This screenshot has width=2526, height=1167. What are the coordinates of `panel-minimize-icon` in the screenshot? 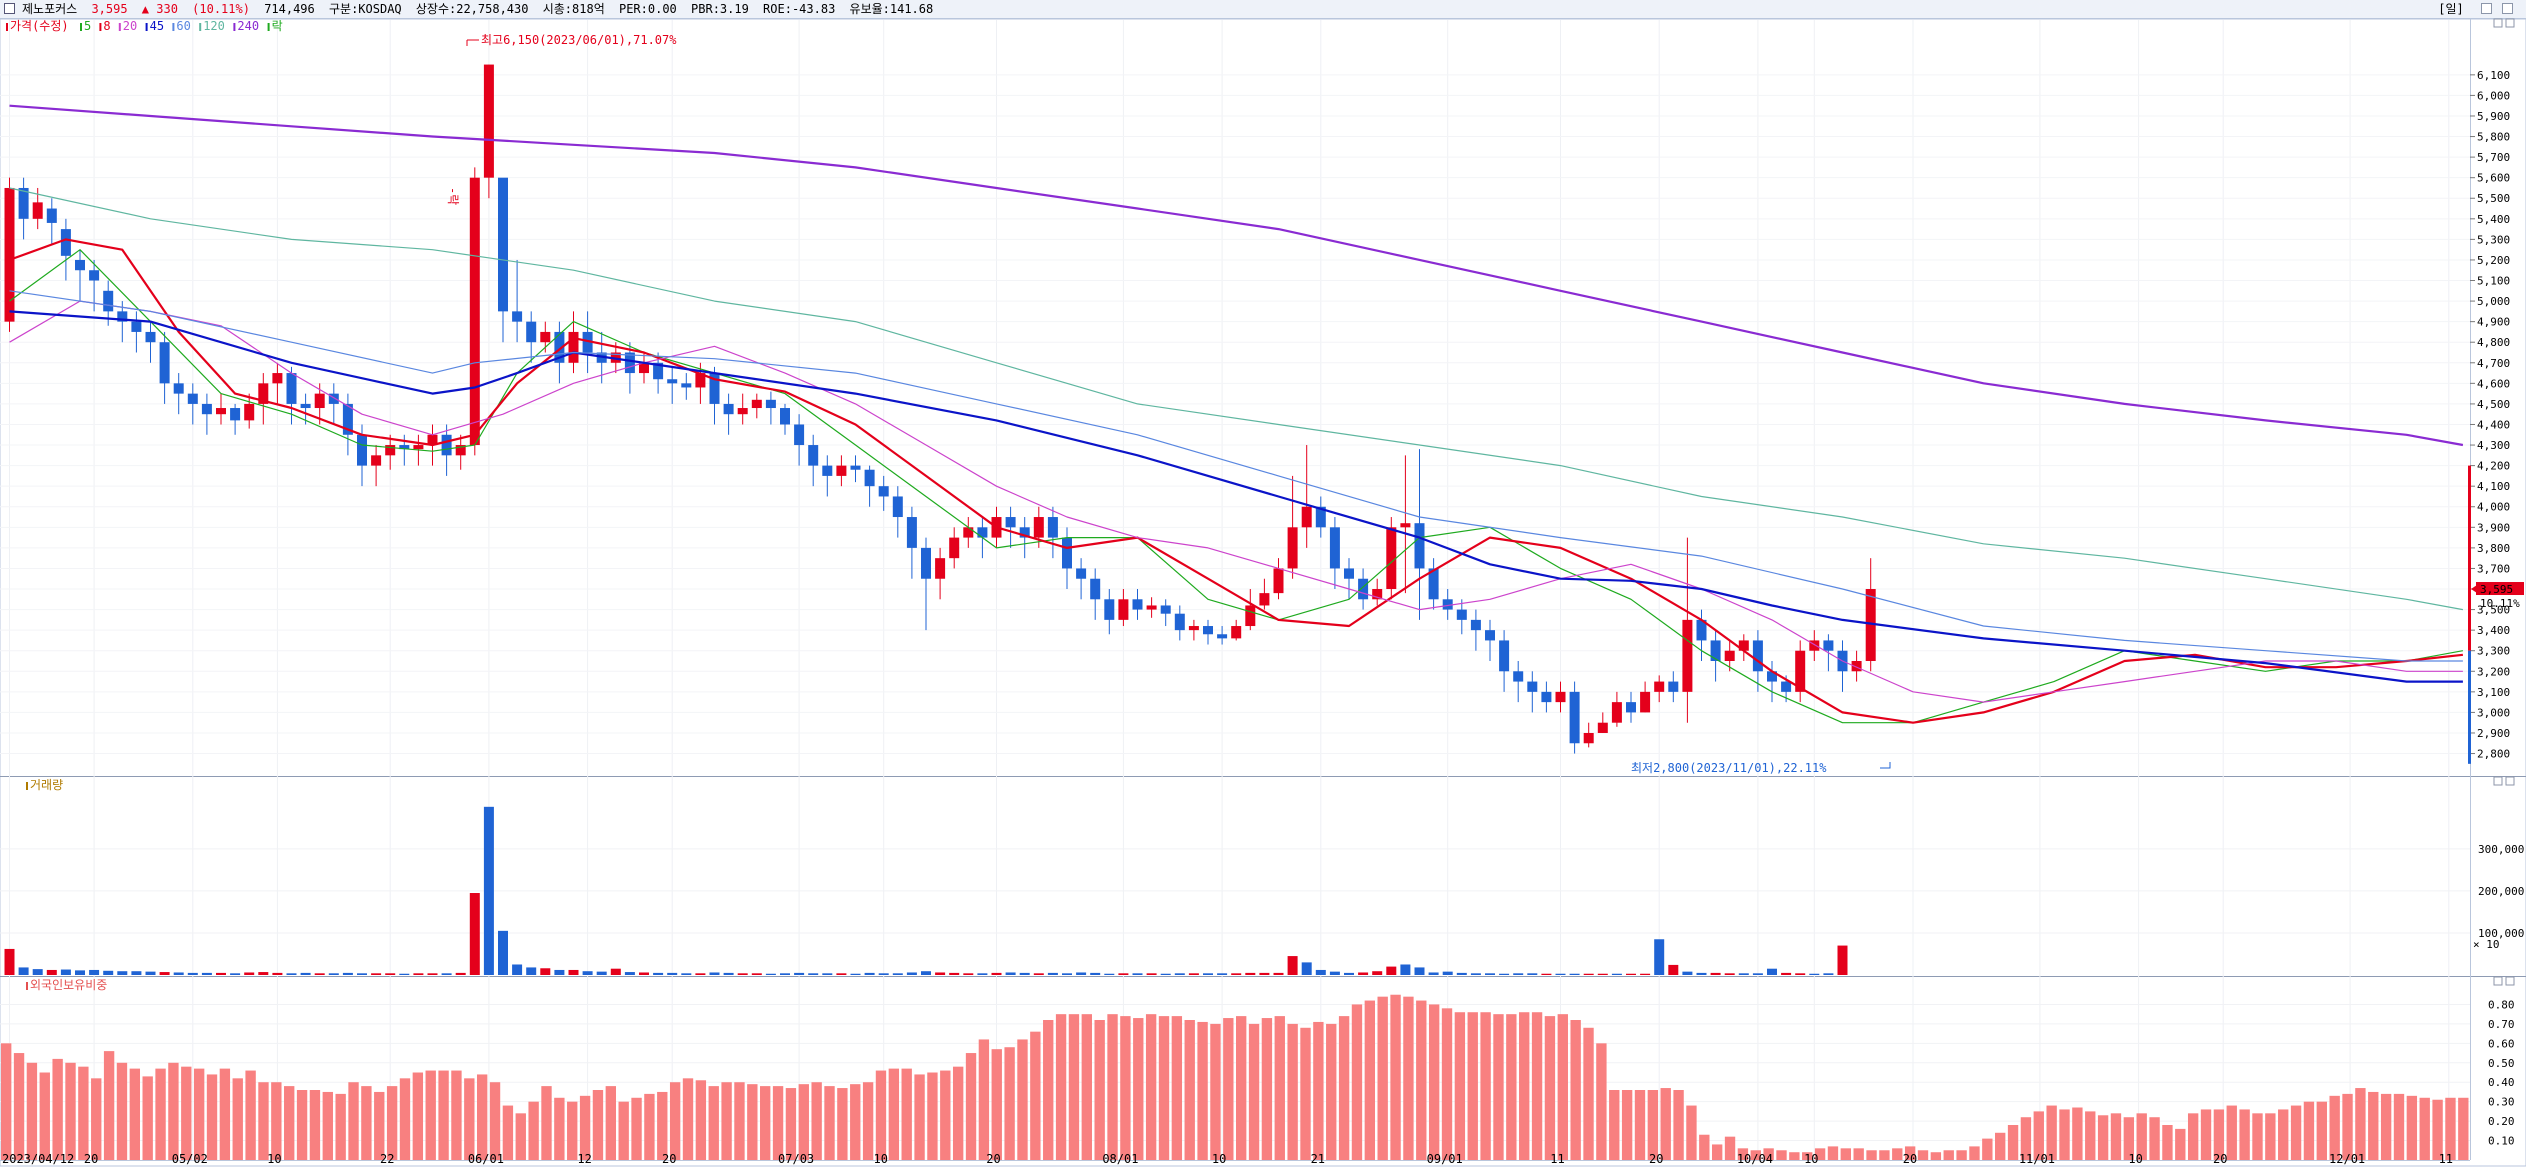 It's located at (2498, 23).